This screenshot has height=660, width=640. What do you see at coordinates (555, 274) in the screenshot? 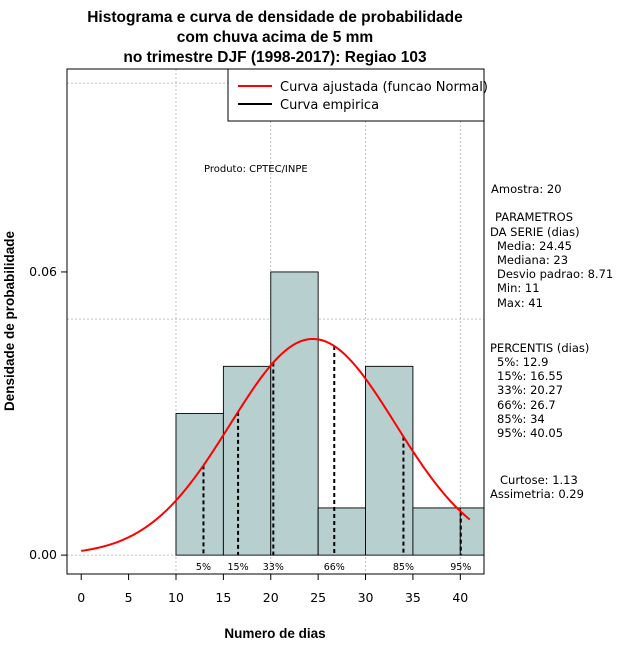
I see `param-desvio-padrao: Desvio padrao: 8.71` at bounding box center [555, 274].